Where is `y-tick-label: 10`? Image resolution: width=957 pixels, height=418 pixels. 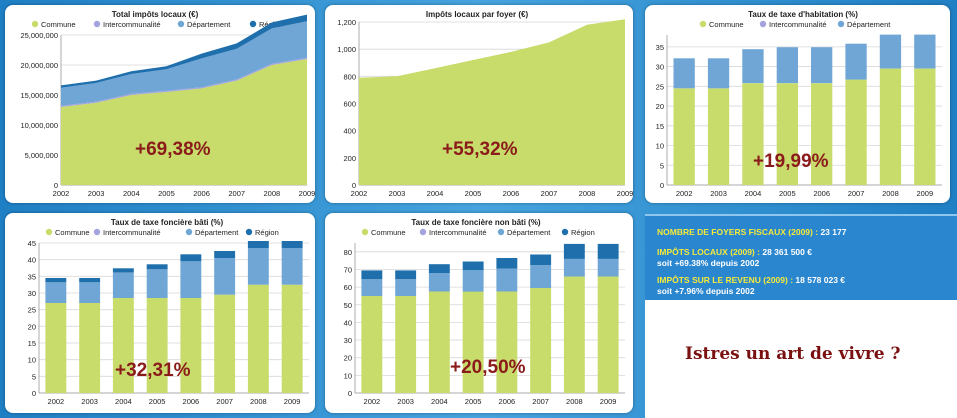
y-tick-label: 10 is located at coordinates (32, 360).